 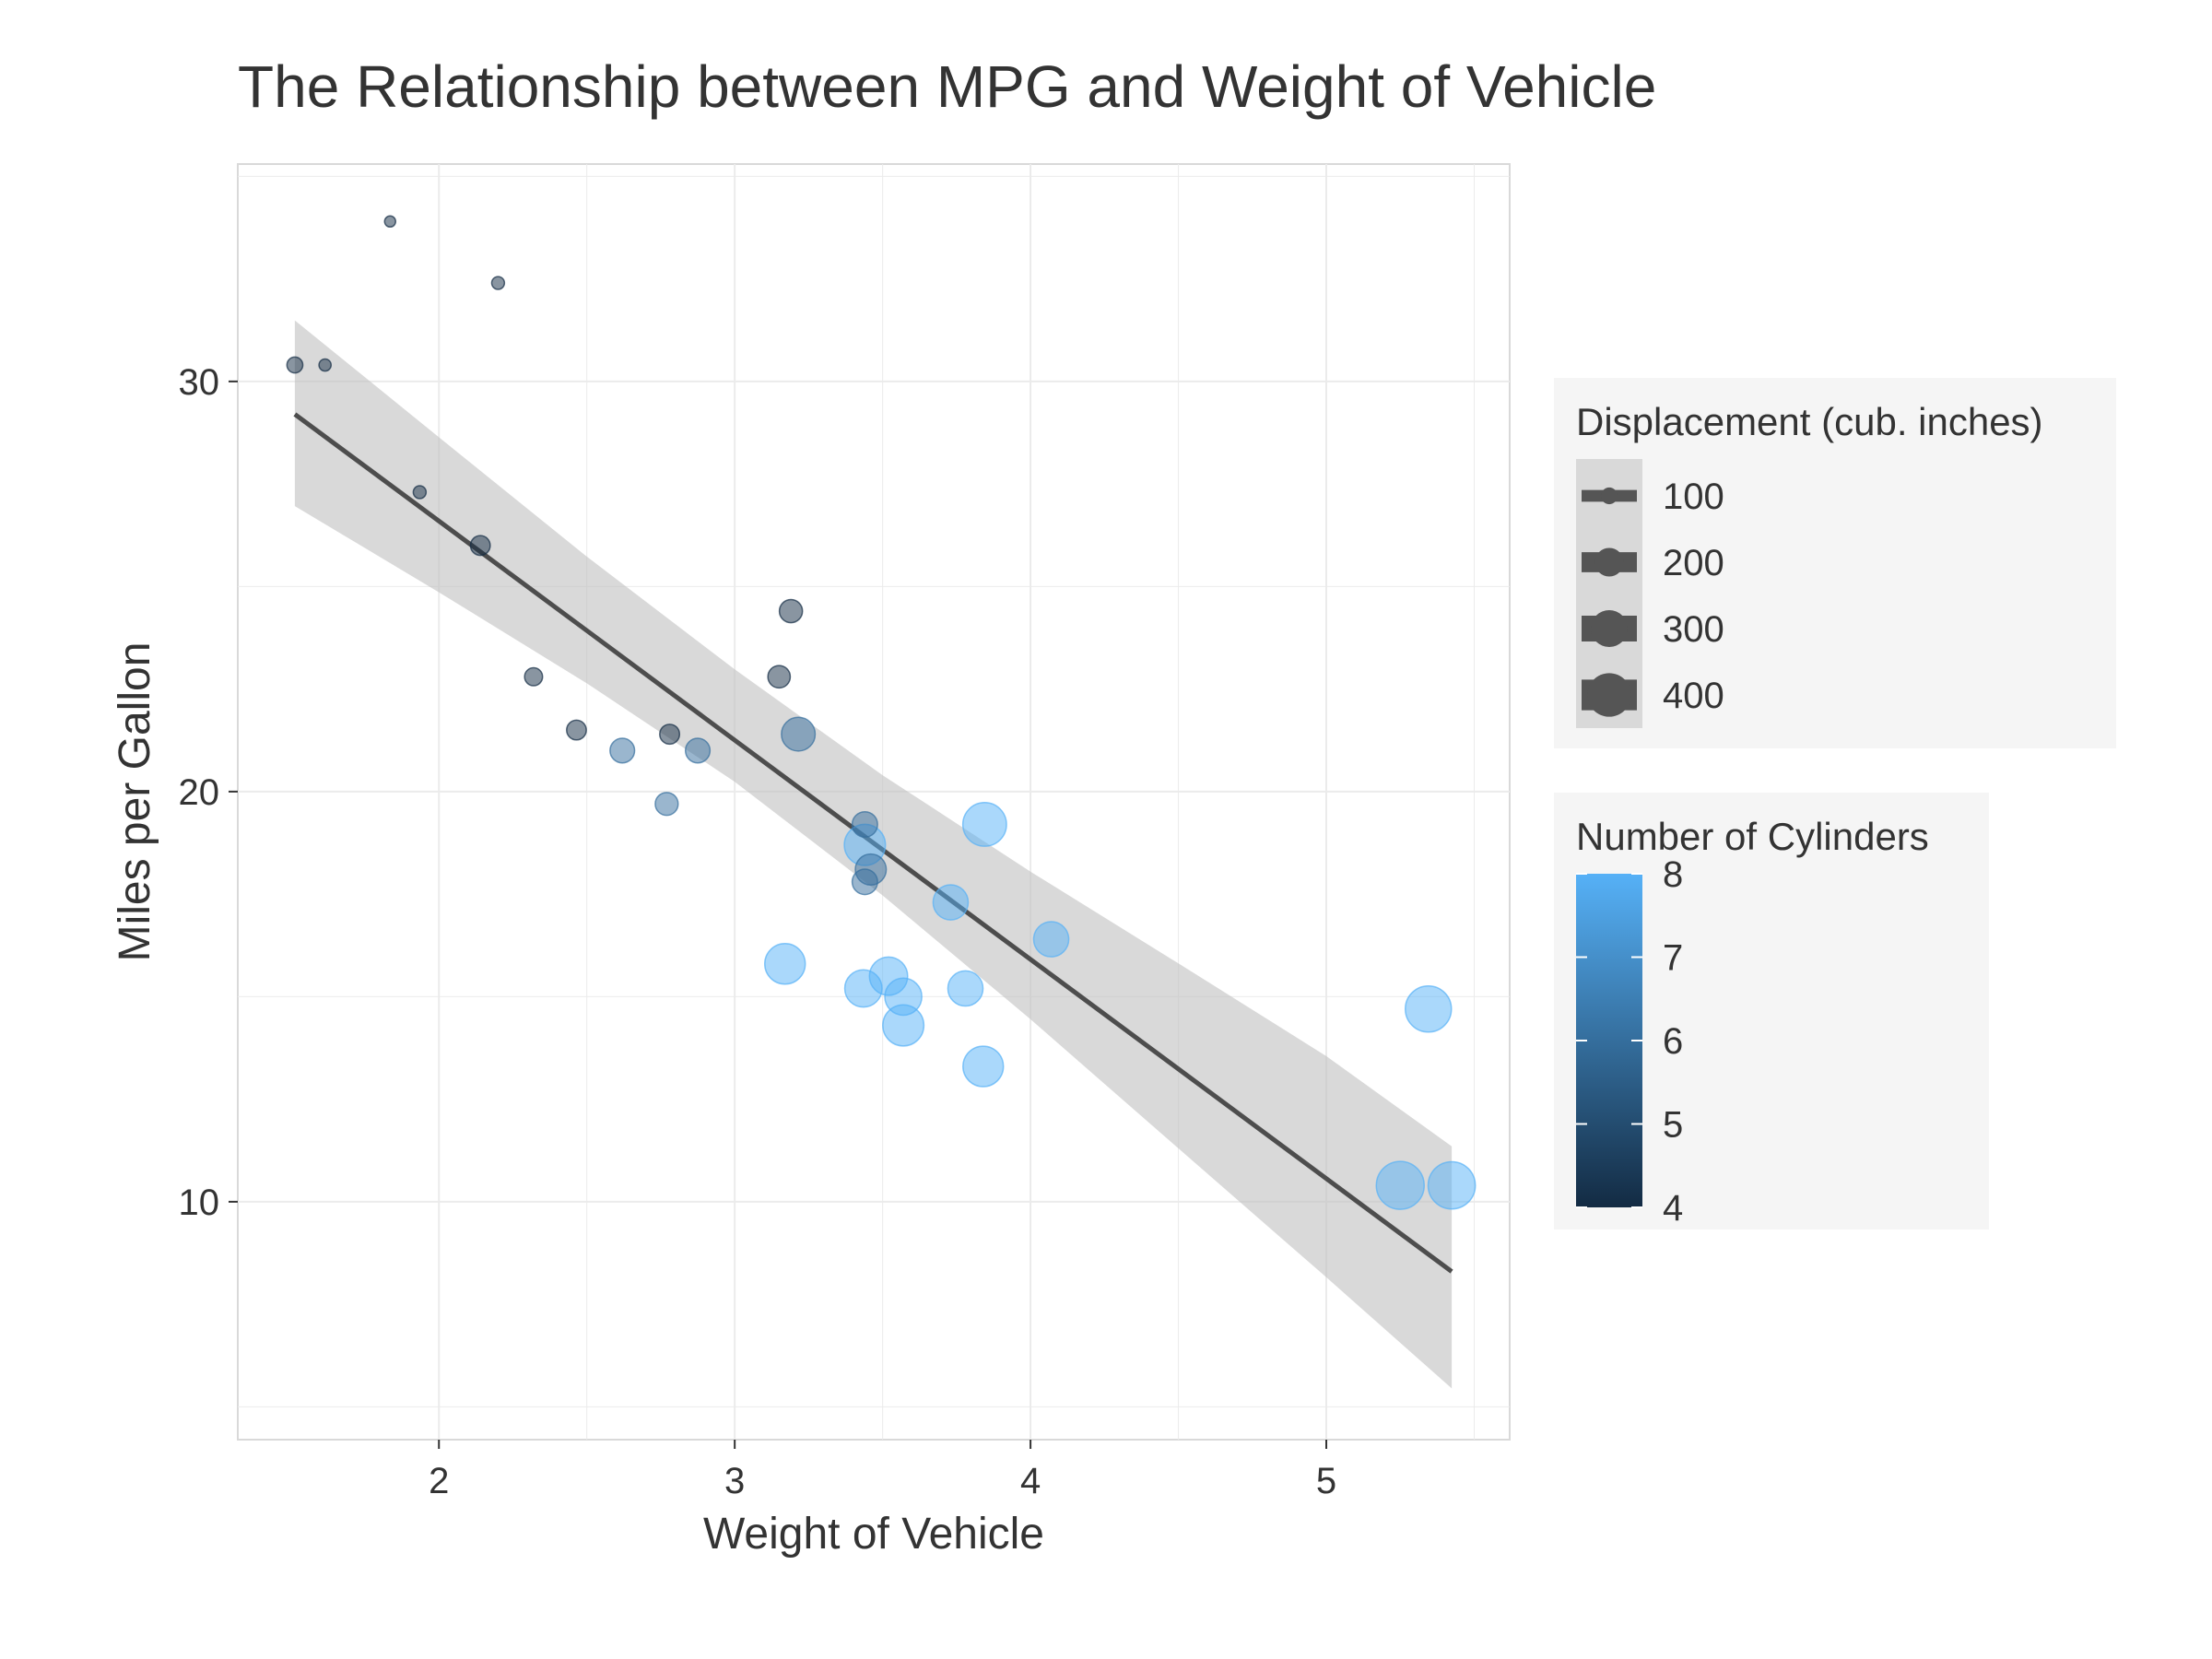 What do you see at coordinates (1673, 1125) in the screenshot?
I see `color-bar-label: 5` at bounding box center [1673, 1125].